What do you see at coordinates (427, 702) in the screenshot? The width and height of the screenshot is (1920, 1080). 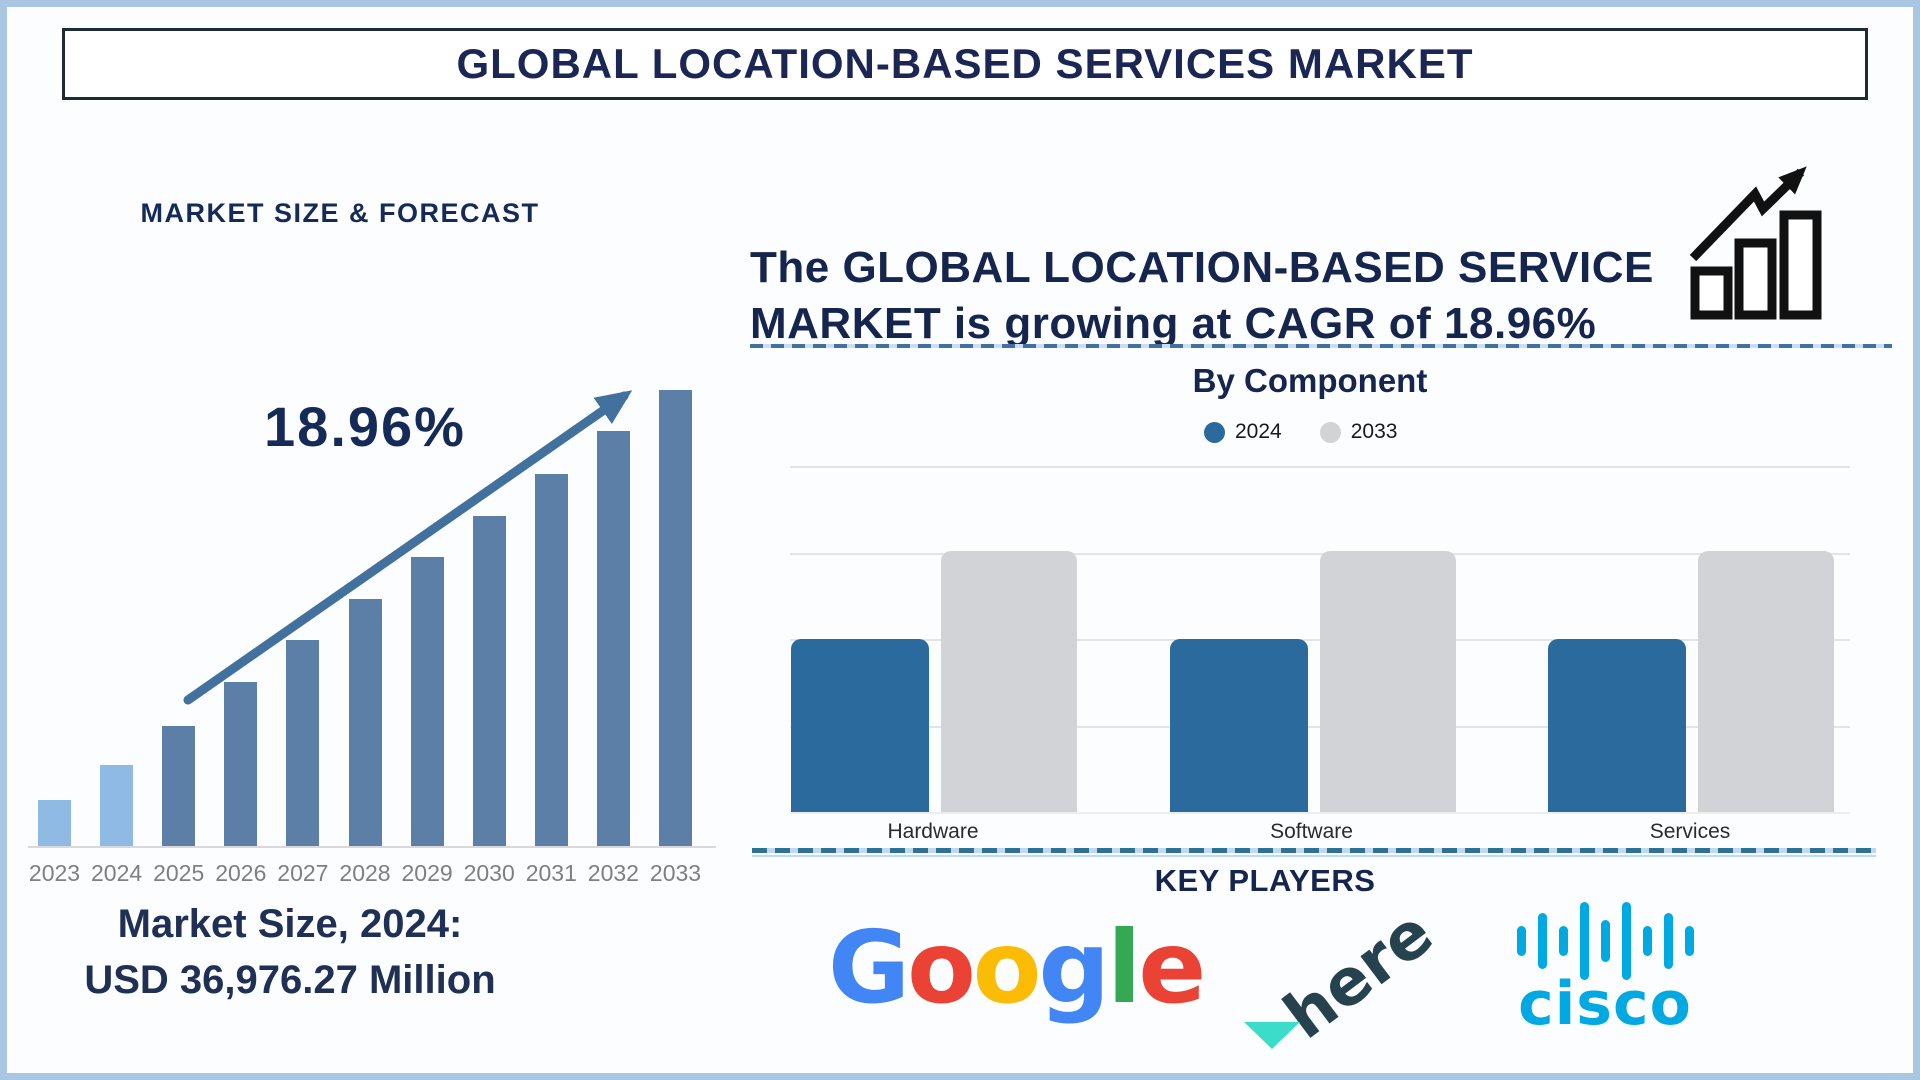 I see `forecast-bar-2029` at bounding box center [427, 702].